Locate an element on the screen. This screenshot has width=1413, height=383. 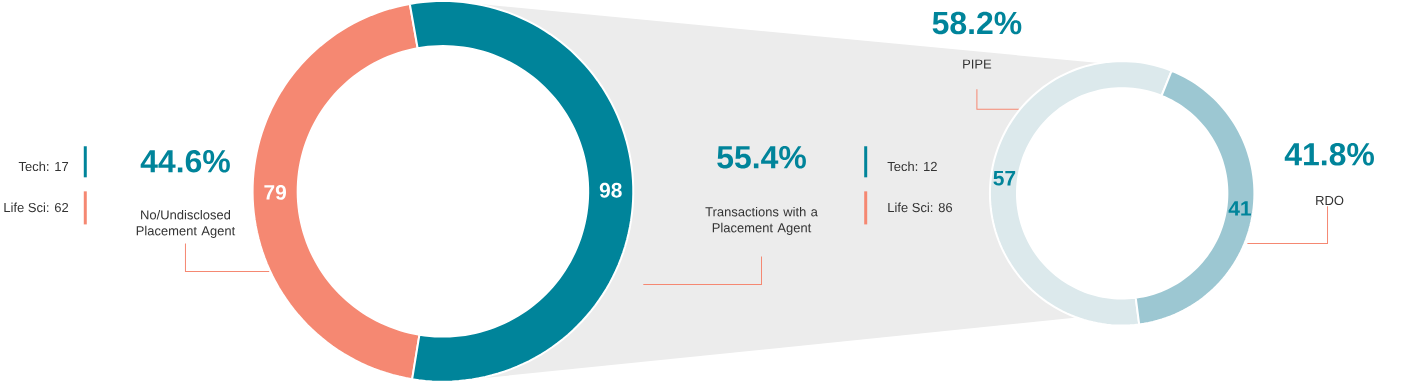
data-label: 79 is located at coordinates (275, 192).